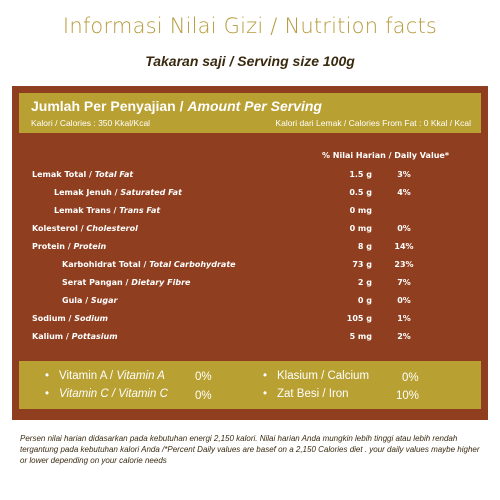  Describe the element at coordinates (140, 210) in the screenshot. I see `nutrient-name-en: Trans Fat` at that location.